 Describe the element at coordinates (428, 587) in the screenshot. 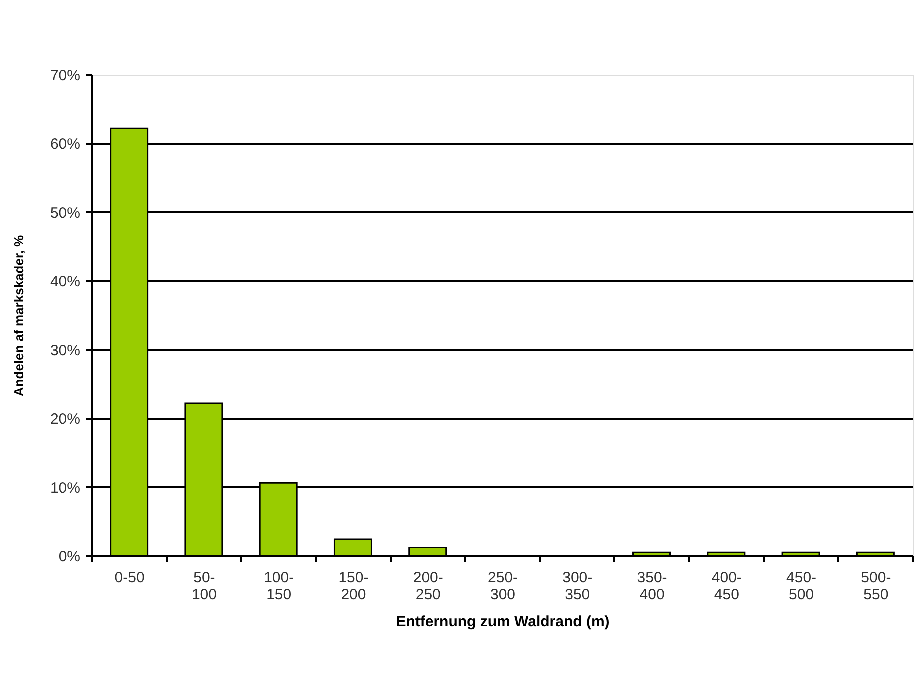

I see `x-tick-label: 200-250` at that location.